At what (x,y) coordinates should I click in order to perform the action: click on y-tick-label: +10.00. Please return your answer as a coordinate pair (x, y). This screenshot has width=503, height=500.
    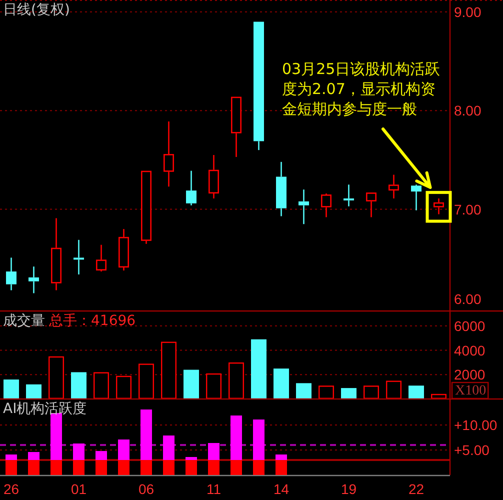
    Looking at the image, I should click on (476, 425).